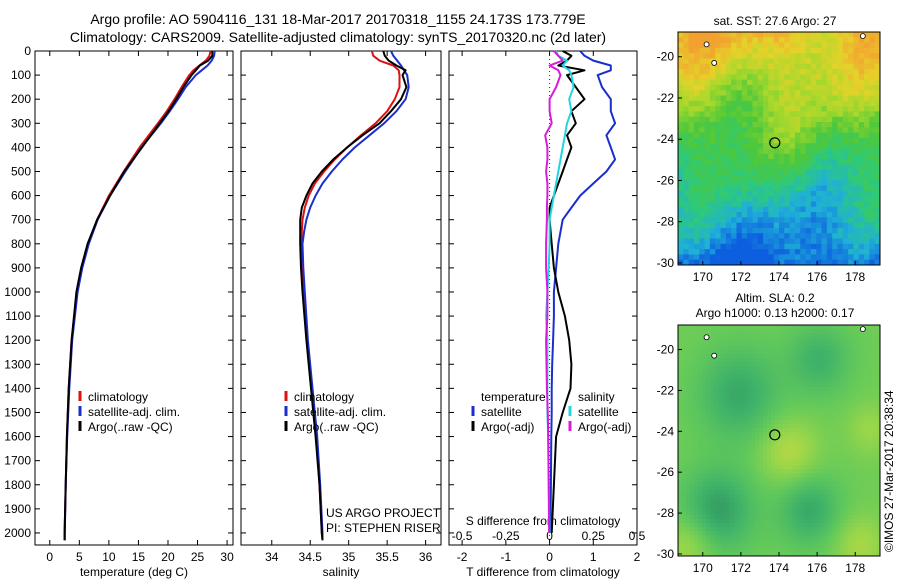 The width and height of the screenshot is (900, 580). Describe the element at coordinates (769, 157) in the screenshot. I see `sst-map: 170 172 174 176 178-20-22-24-26-28-30` at that location.